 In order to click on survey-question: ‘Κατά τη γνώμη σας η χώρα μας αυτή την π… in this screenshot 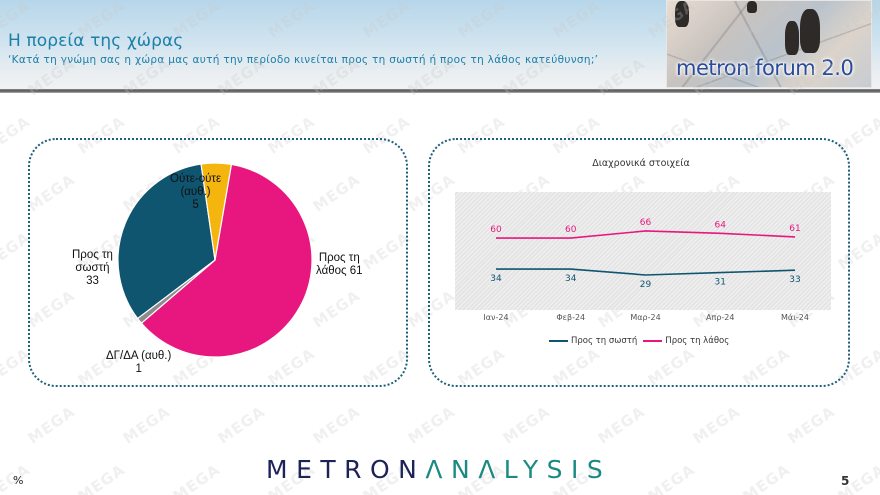, I will do `click(303, 60)`.